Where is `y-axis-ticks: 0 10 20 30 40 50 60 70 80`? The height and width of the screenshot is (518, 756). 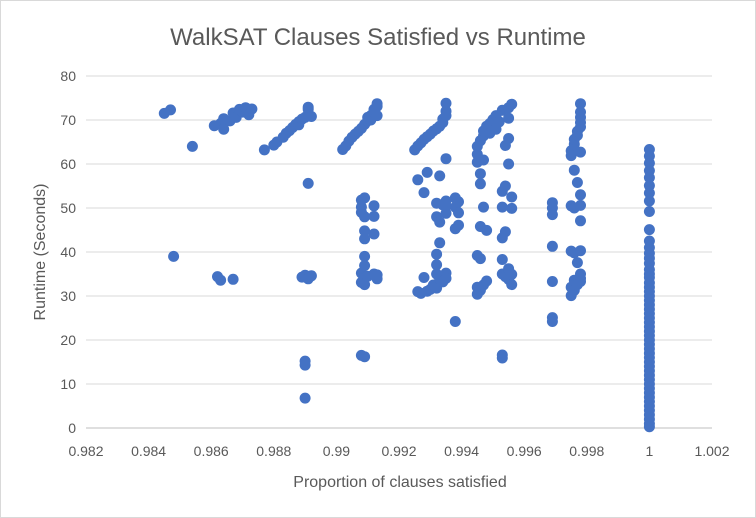
y-axis-ticks: 0 10 20 30 40 50 60 70 80 is located at coordinates (68, 252).